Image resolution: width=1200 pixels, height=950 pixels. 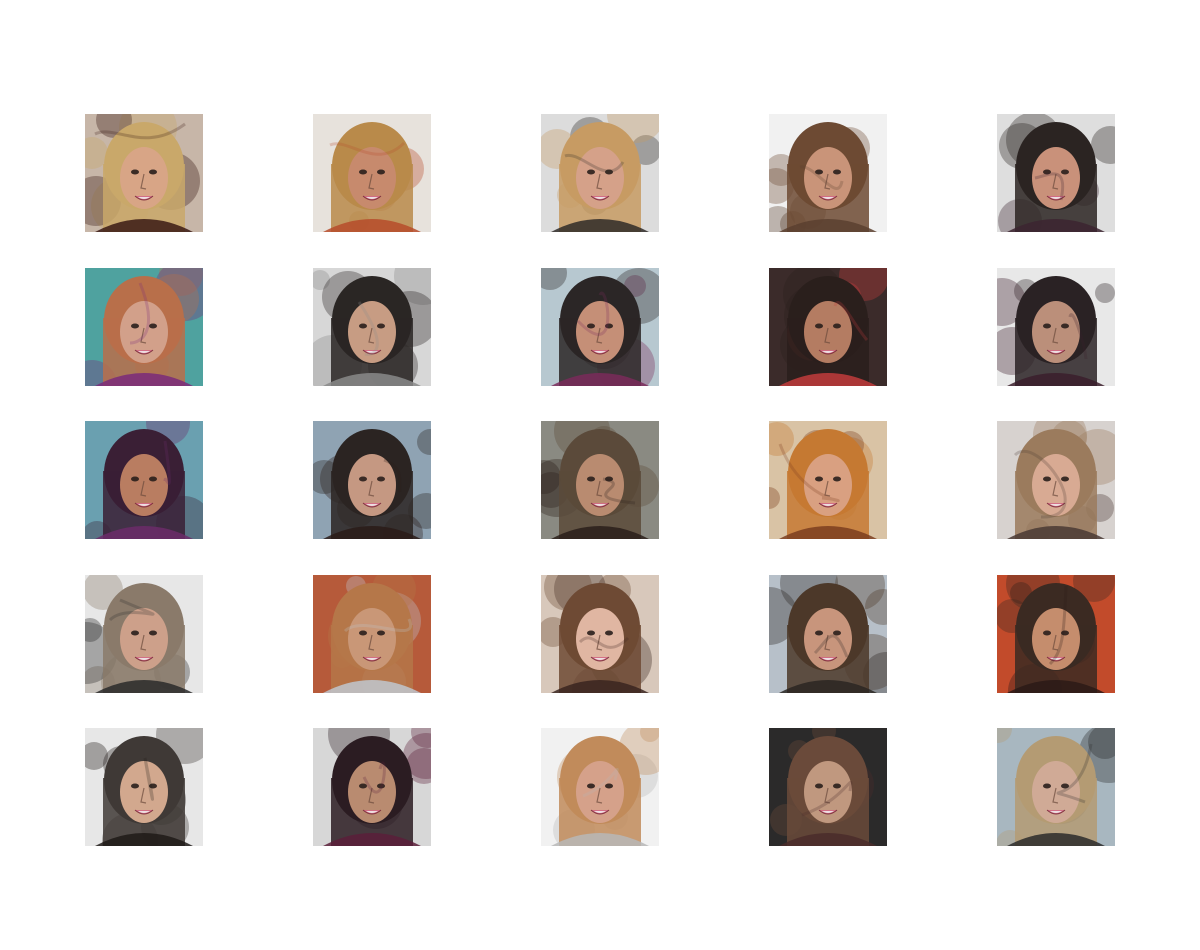 I want to click on face-sample-r5-c4, so click(x=828, y=787).